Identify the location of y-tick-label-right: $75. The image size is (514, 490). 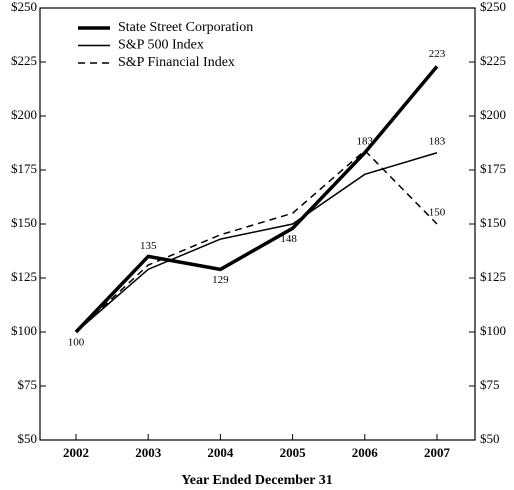
(490, 384).